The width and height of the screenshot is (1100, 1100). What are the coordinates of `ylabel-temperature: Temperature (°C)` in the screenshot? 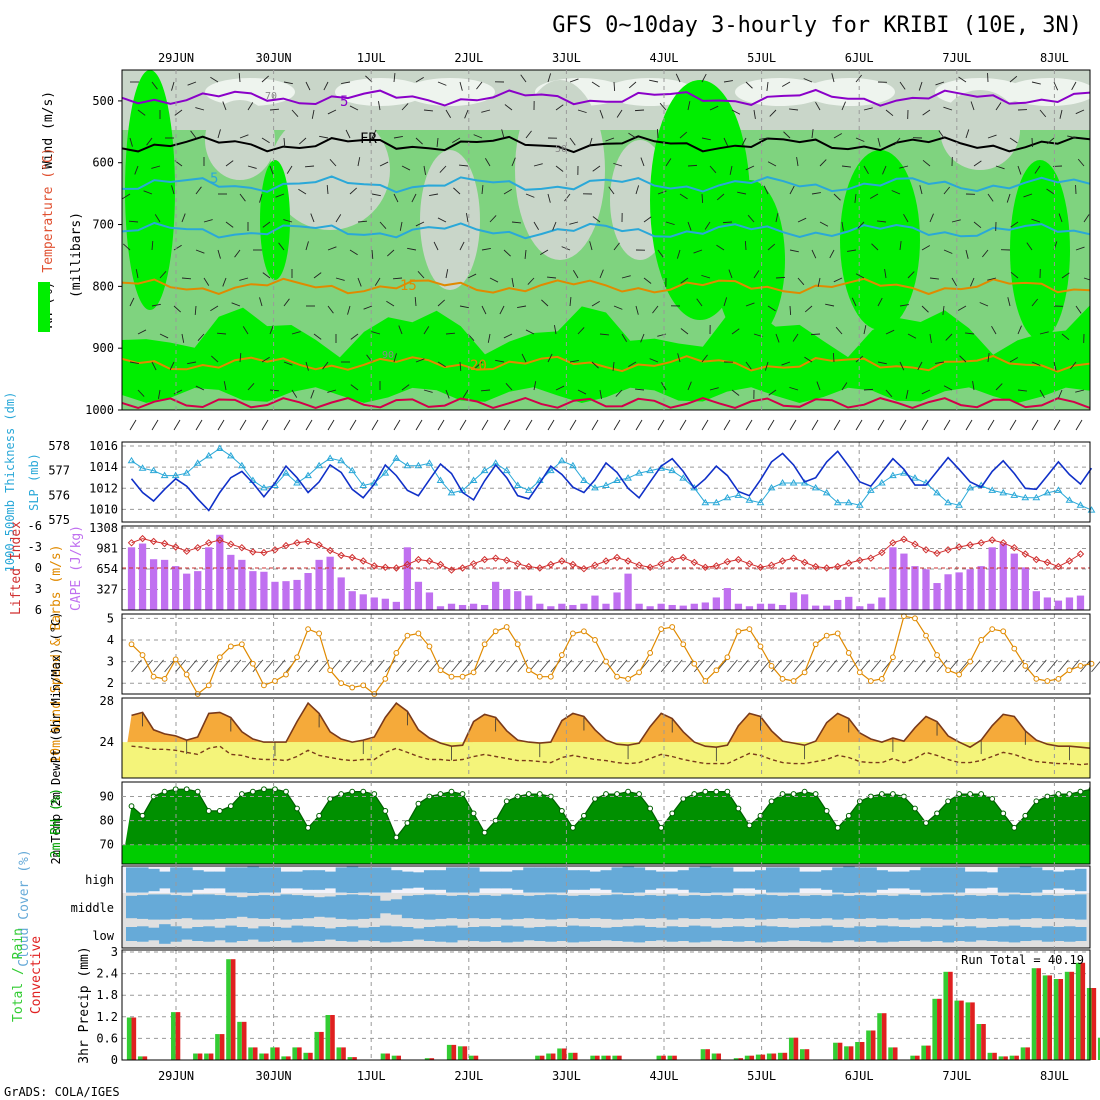 It's located at (48, 209).